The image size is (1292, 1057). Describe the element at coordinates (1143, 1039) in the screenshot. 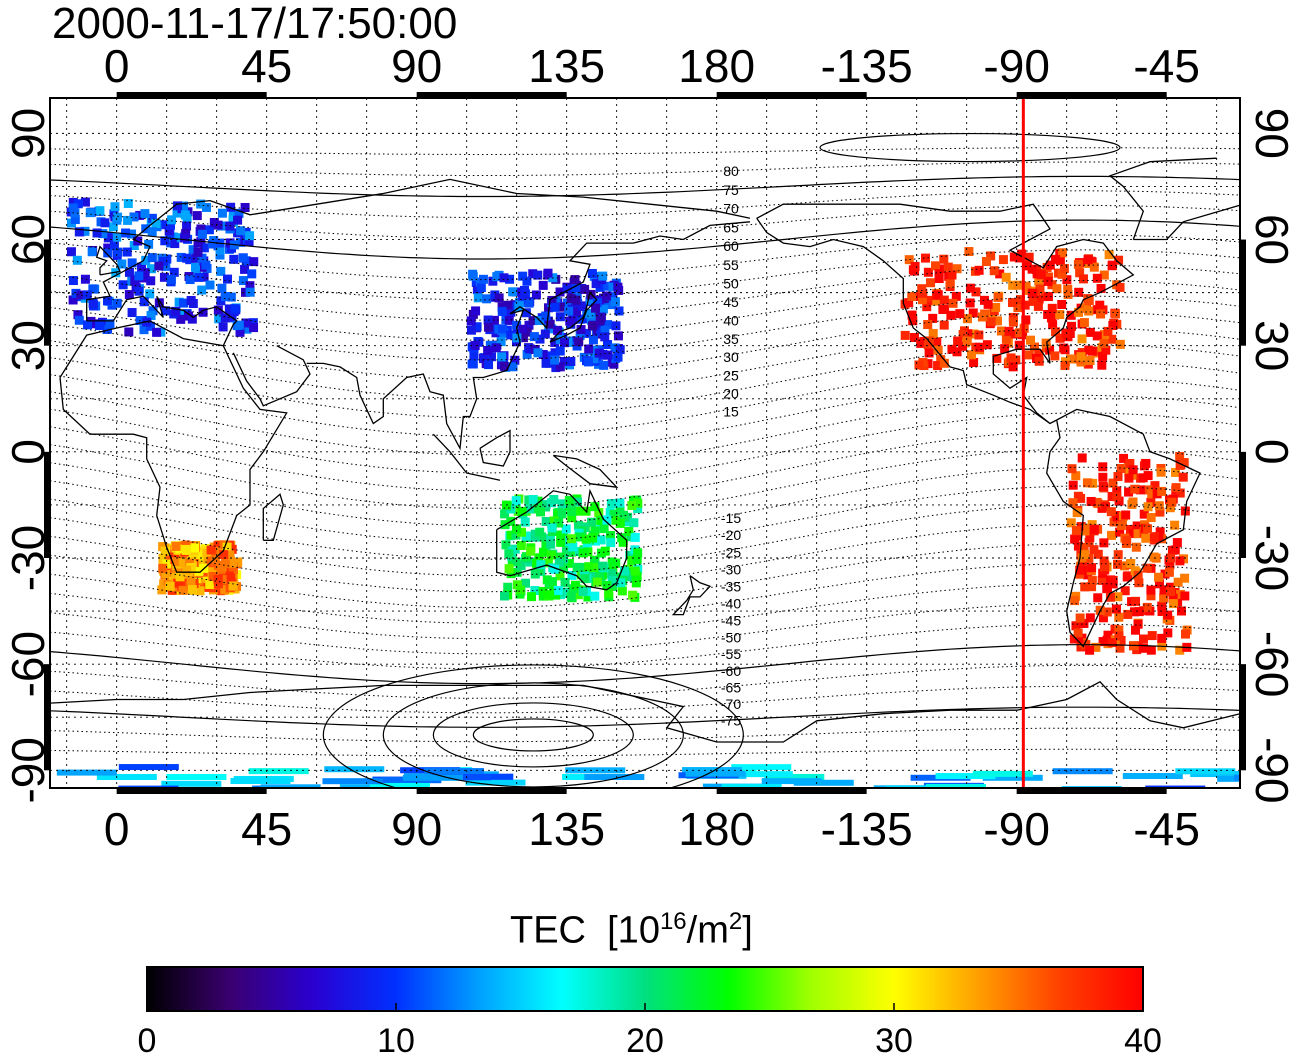

I see `colorbar-tick-label: 40` at that location.